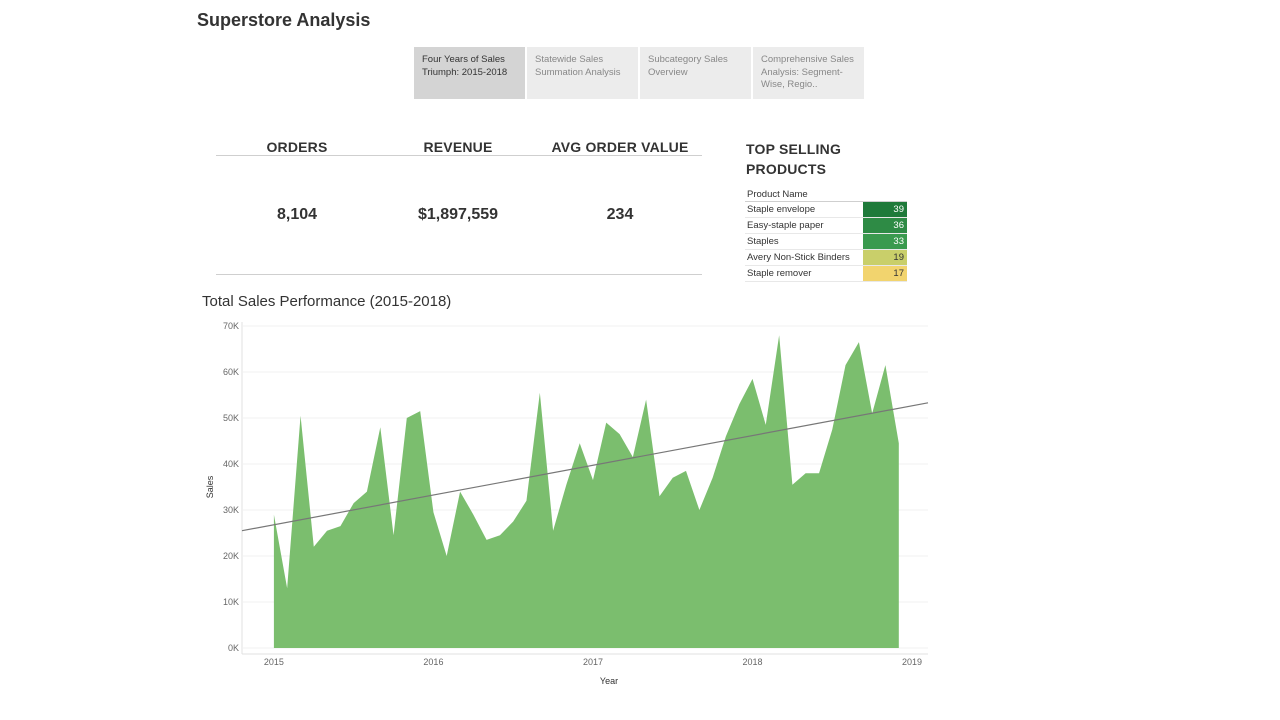 Image resolution: width=1280 pixels, height=720 pixels. Describe the element at coordinates (884, 209) in the screenshot. I see `product-count: 39` at that location.